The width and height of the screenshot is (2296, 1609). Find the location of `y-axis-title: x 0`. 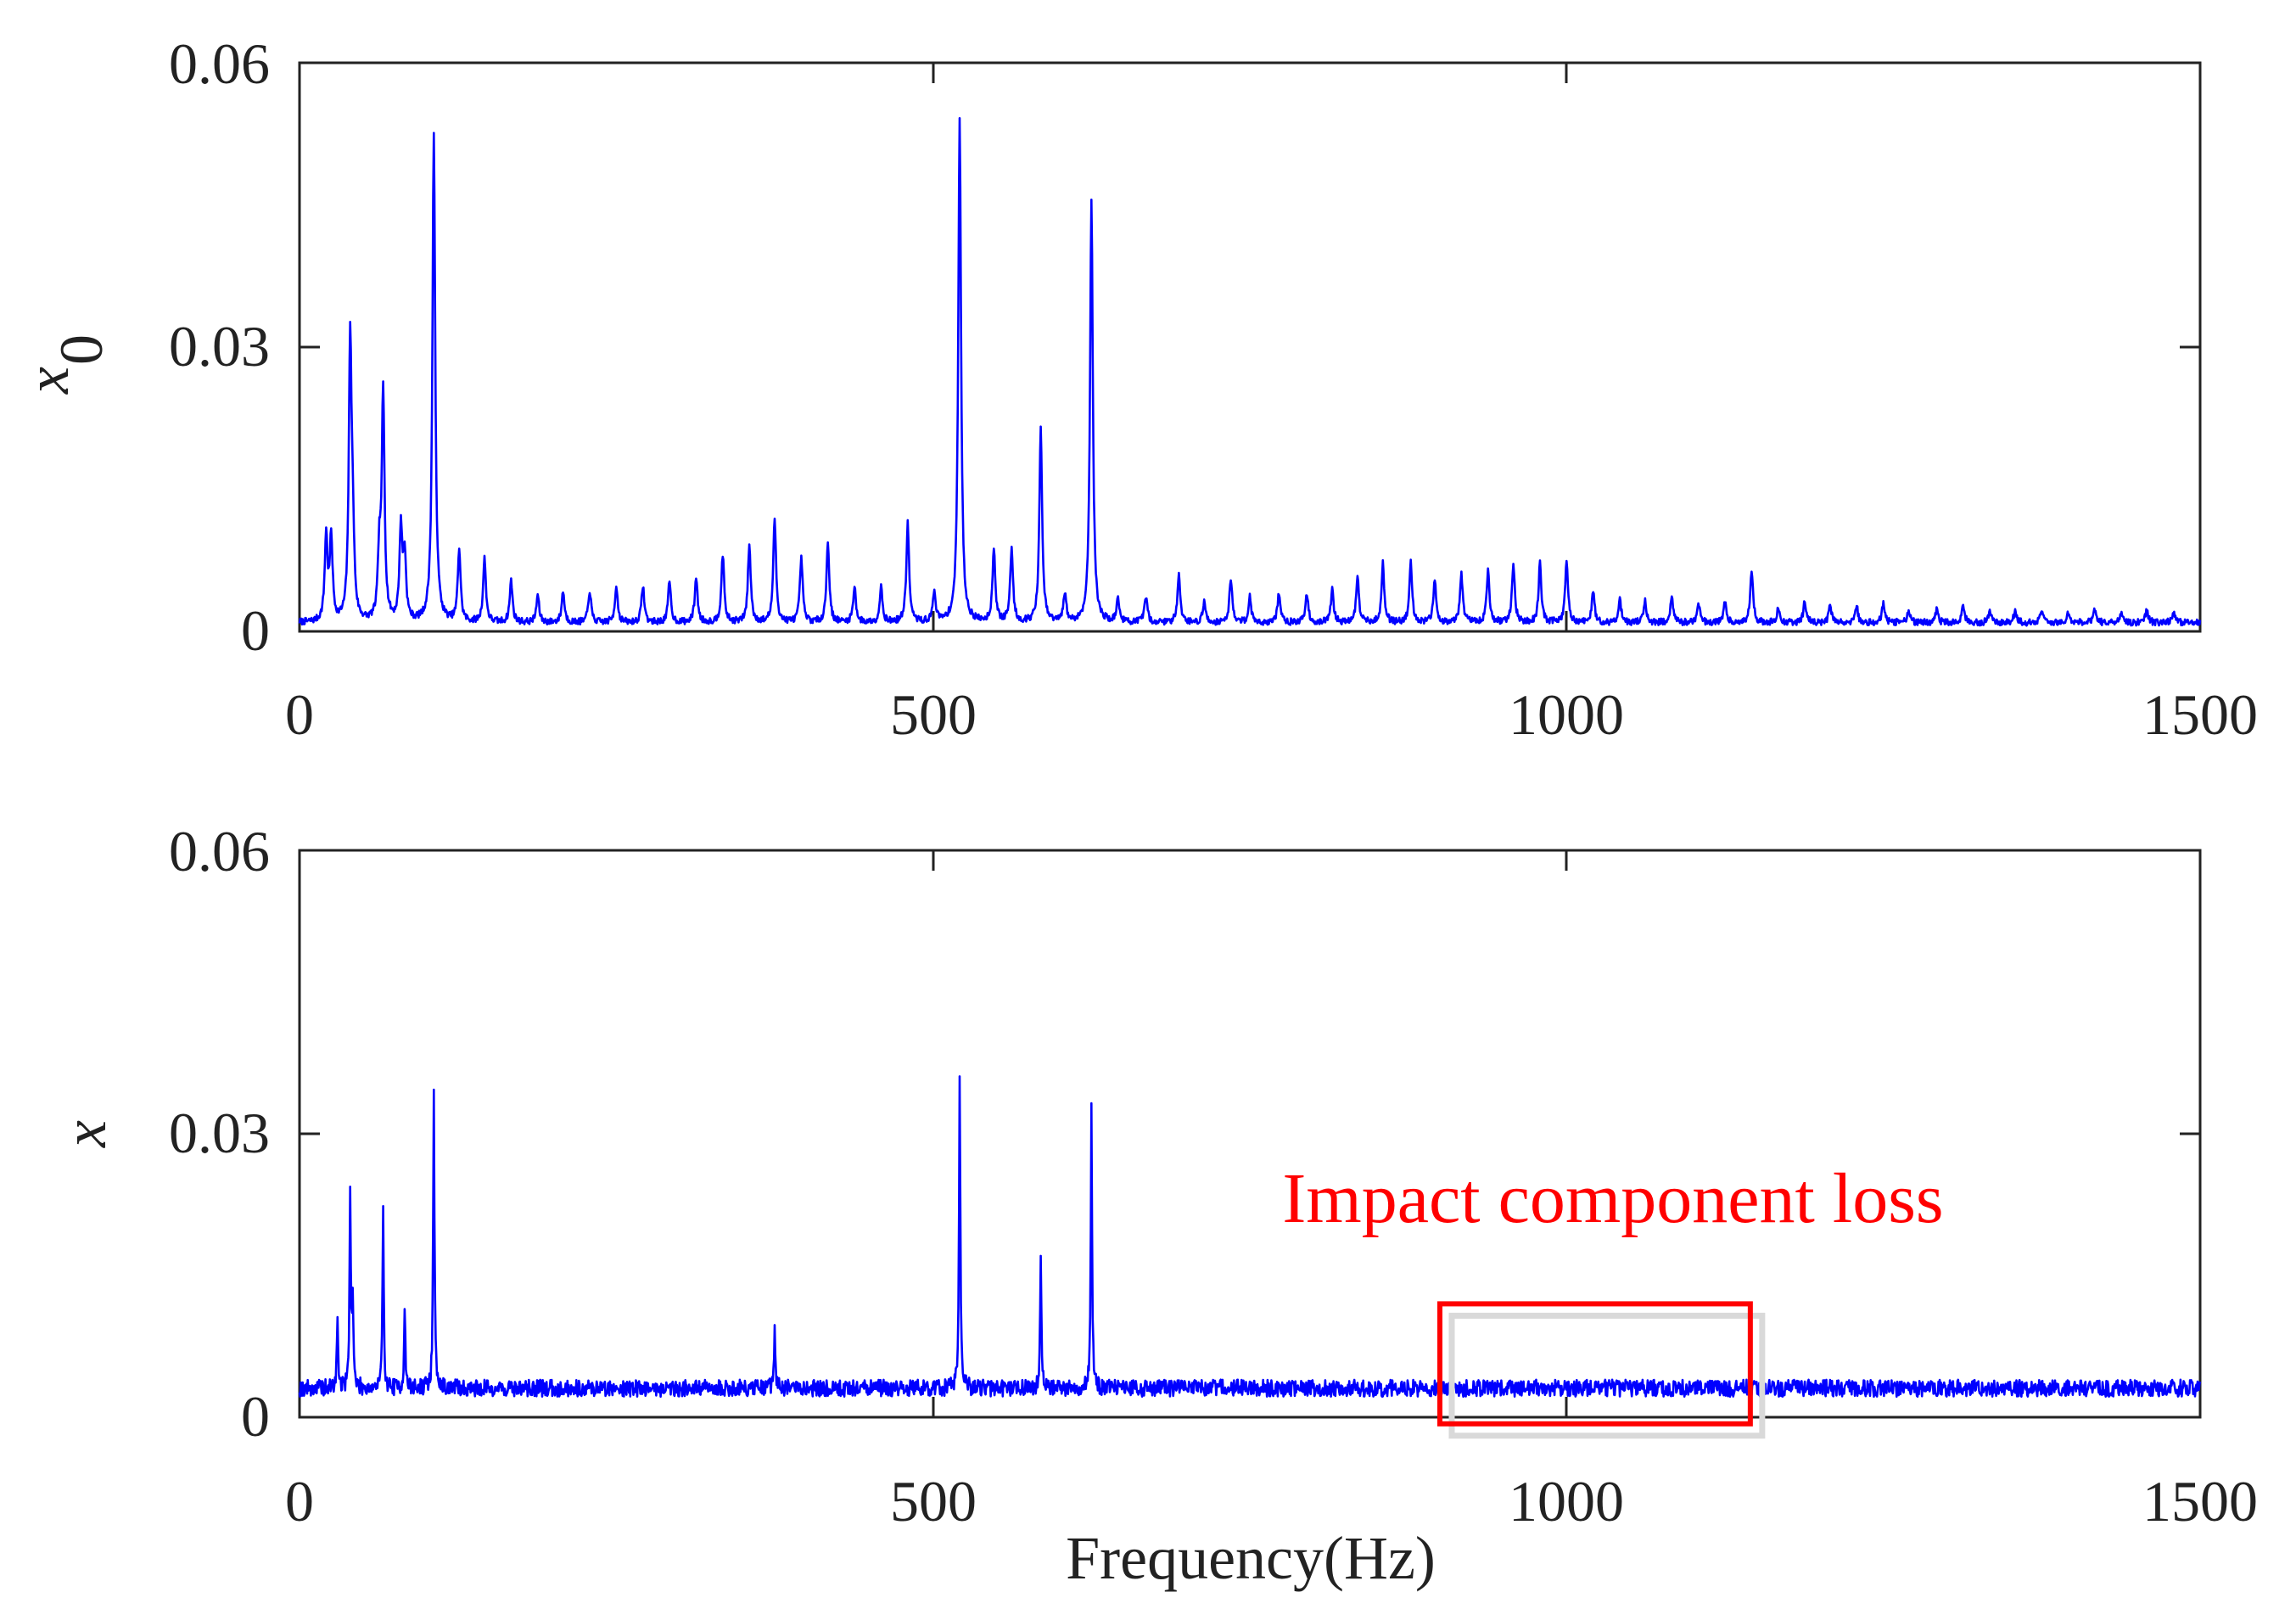

y-axis-title: x 0 is located at coordinates (64, 364).